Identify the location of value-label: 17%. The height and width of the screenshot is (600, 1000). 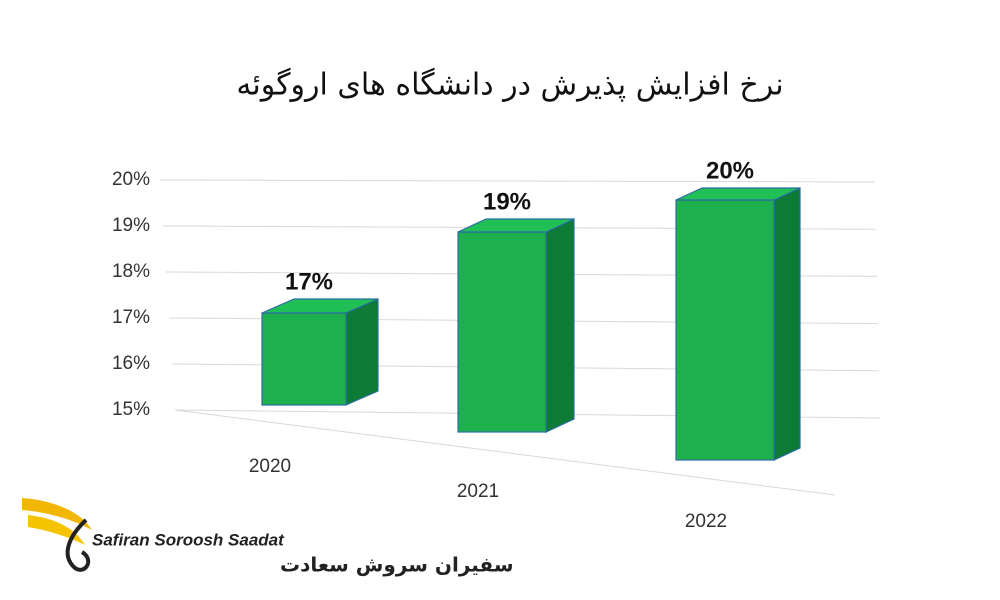
(309, 281).